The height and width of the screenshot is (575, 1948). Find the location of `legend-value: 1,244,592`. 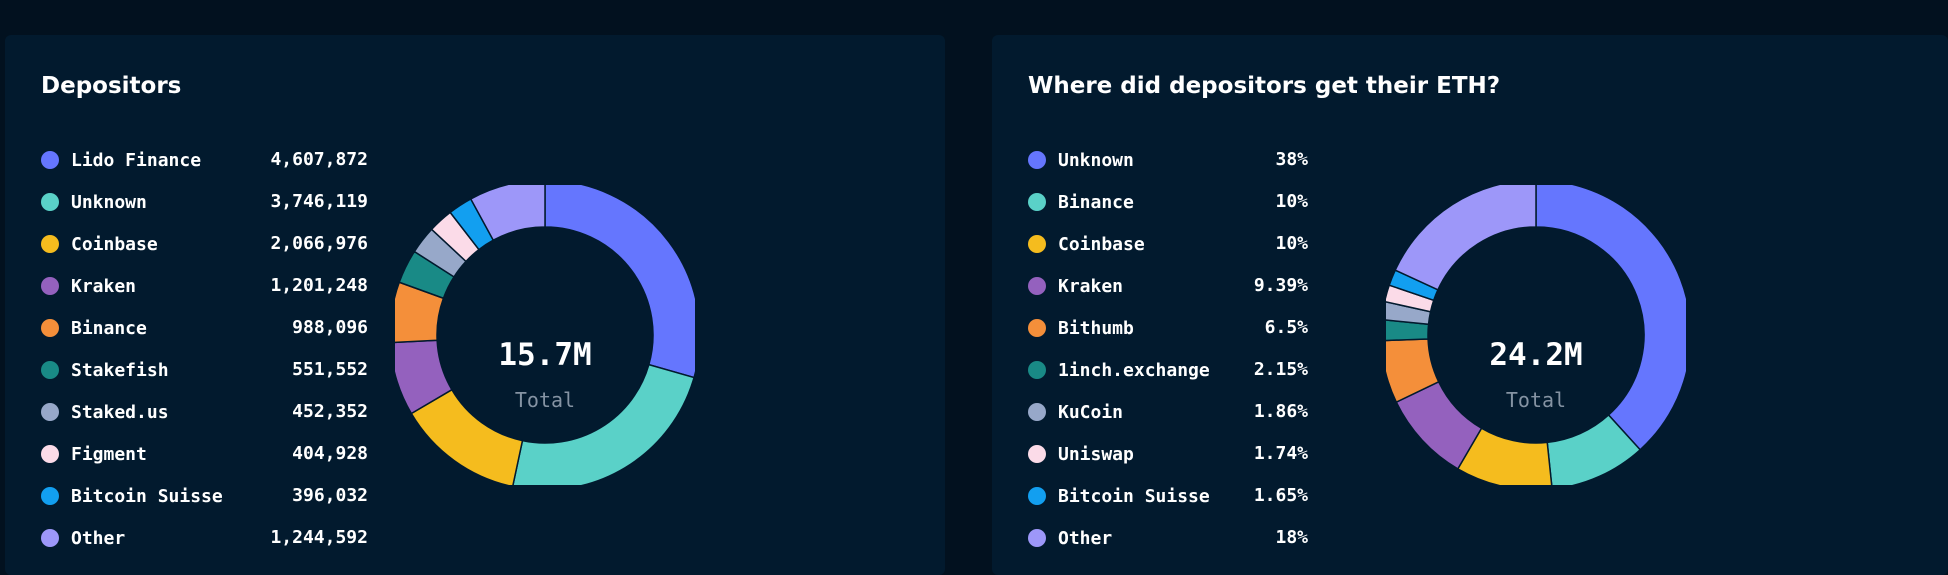

legend-value: 1,244,592 is located at coordinates (319, 537).